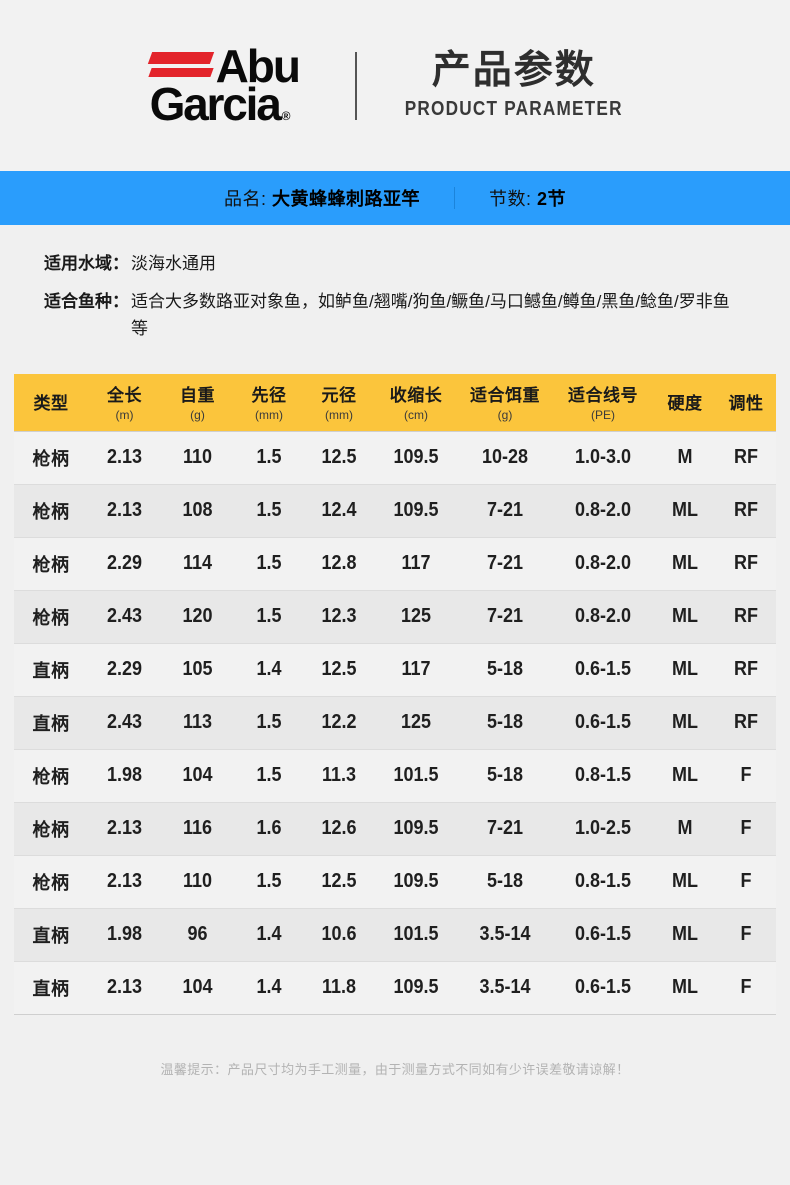 The image size is (790, 1185). Describe the element at coordinates (339, 988) in the screenshot. I see `table-cell: 11.8` at that location.